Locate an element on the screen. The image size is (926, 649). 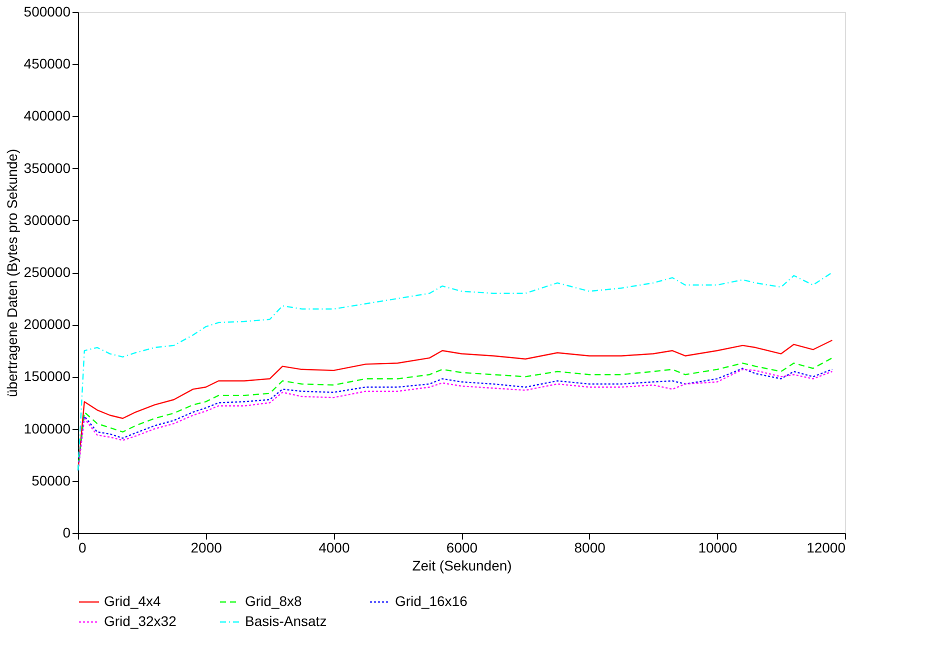
y-tick-label: 400000 is located at coordinates (47, 116).